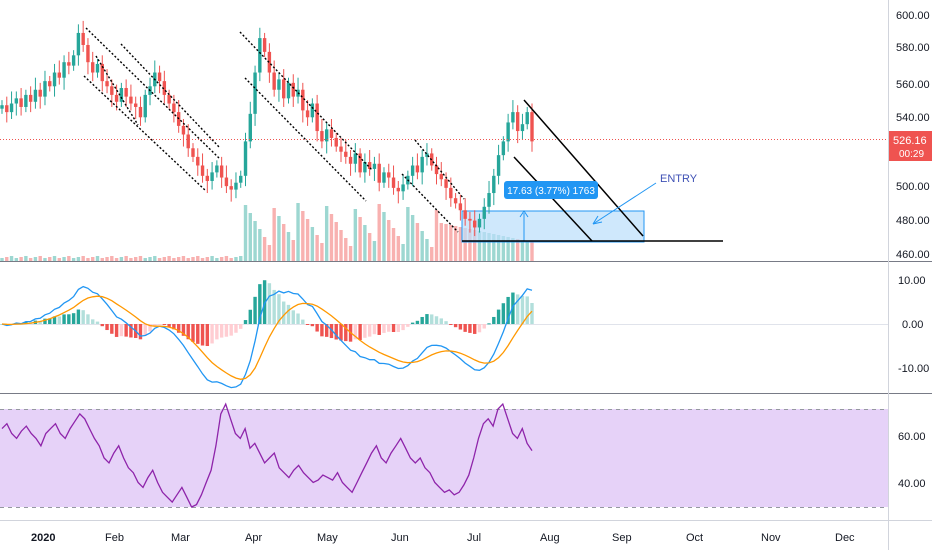 The height and width of the screenshot is (550, 932). I want to click on price-tick: 500.00, so click(913, 187).